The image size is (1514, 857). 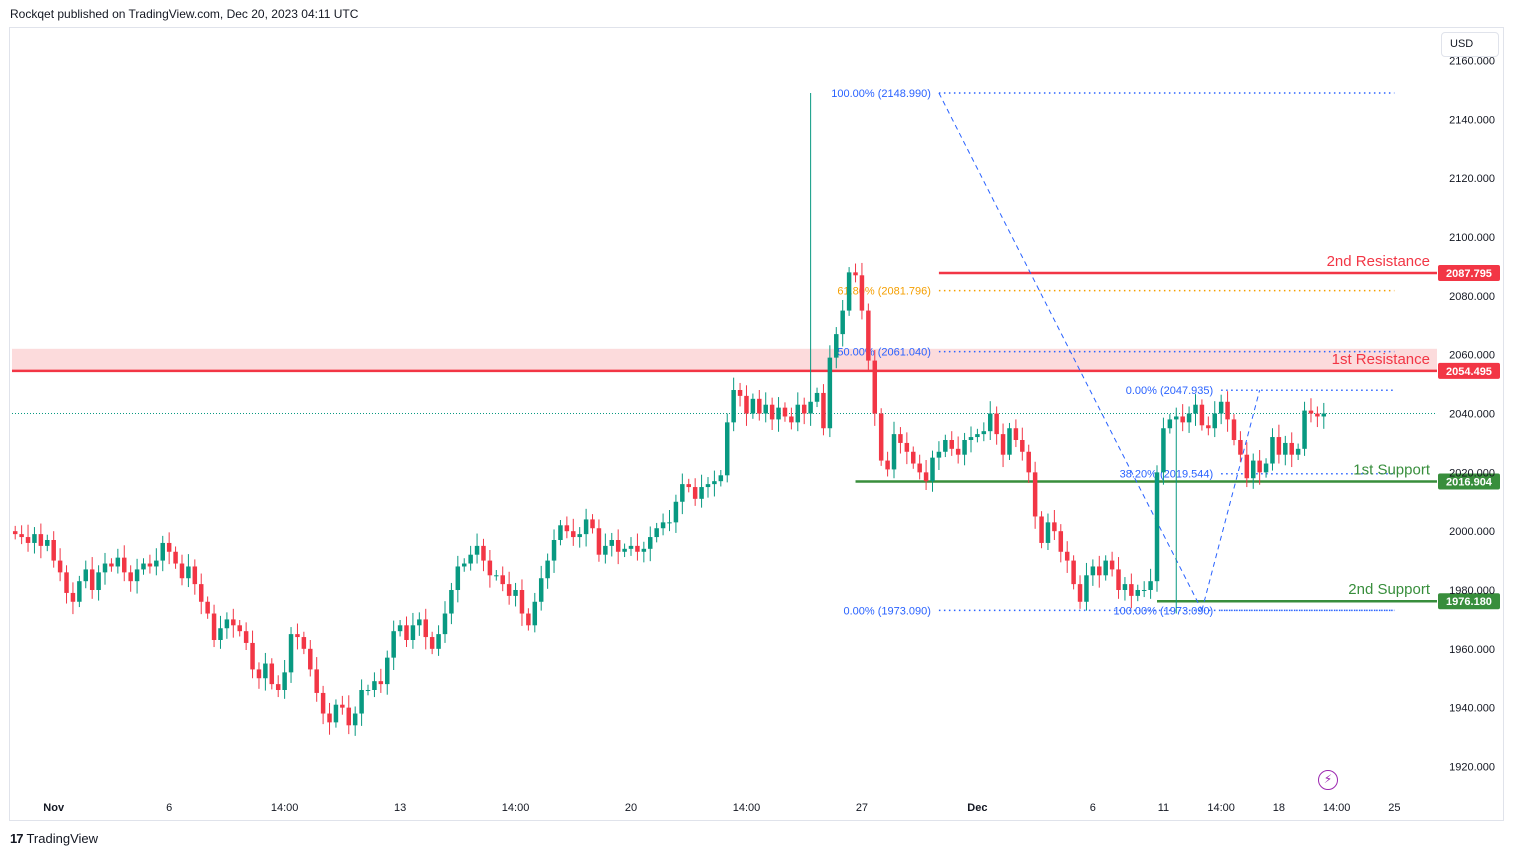 I want to click on support-title: 1st Support, so click(x=1392, y=469).